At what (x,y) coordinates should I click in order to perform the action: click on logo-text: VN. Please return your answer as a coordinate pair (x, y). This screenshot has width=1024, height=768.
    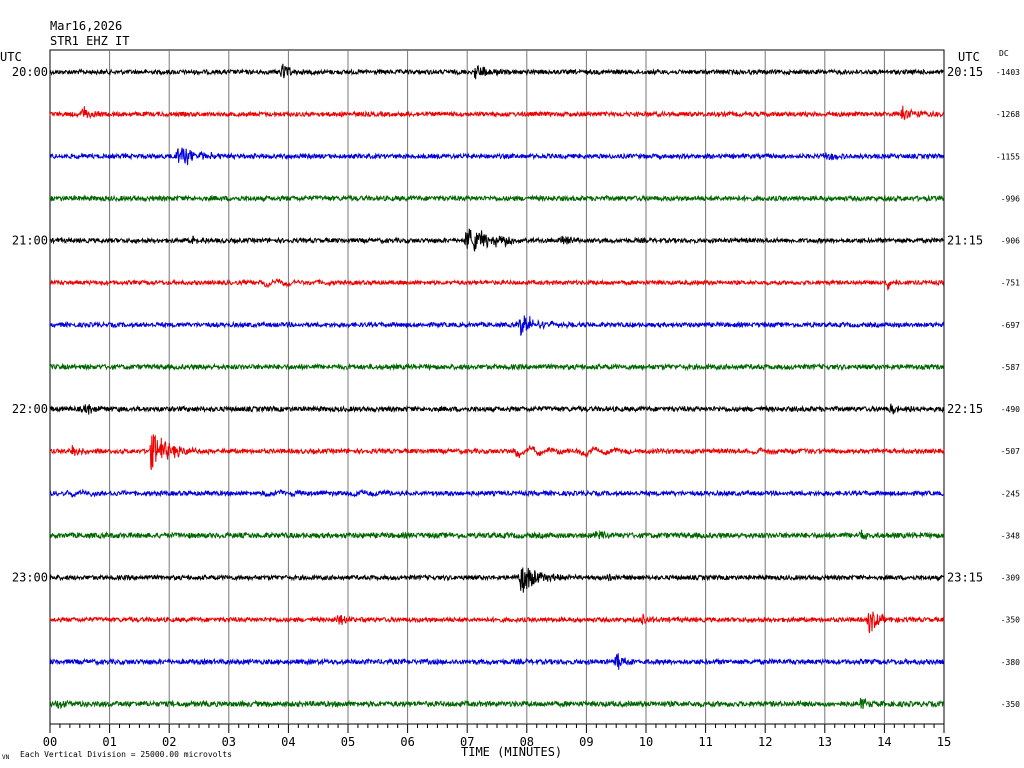
    Looking at the image, I should click on (6, 757).